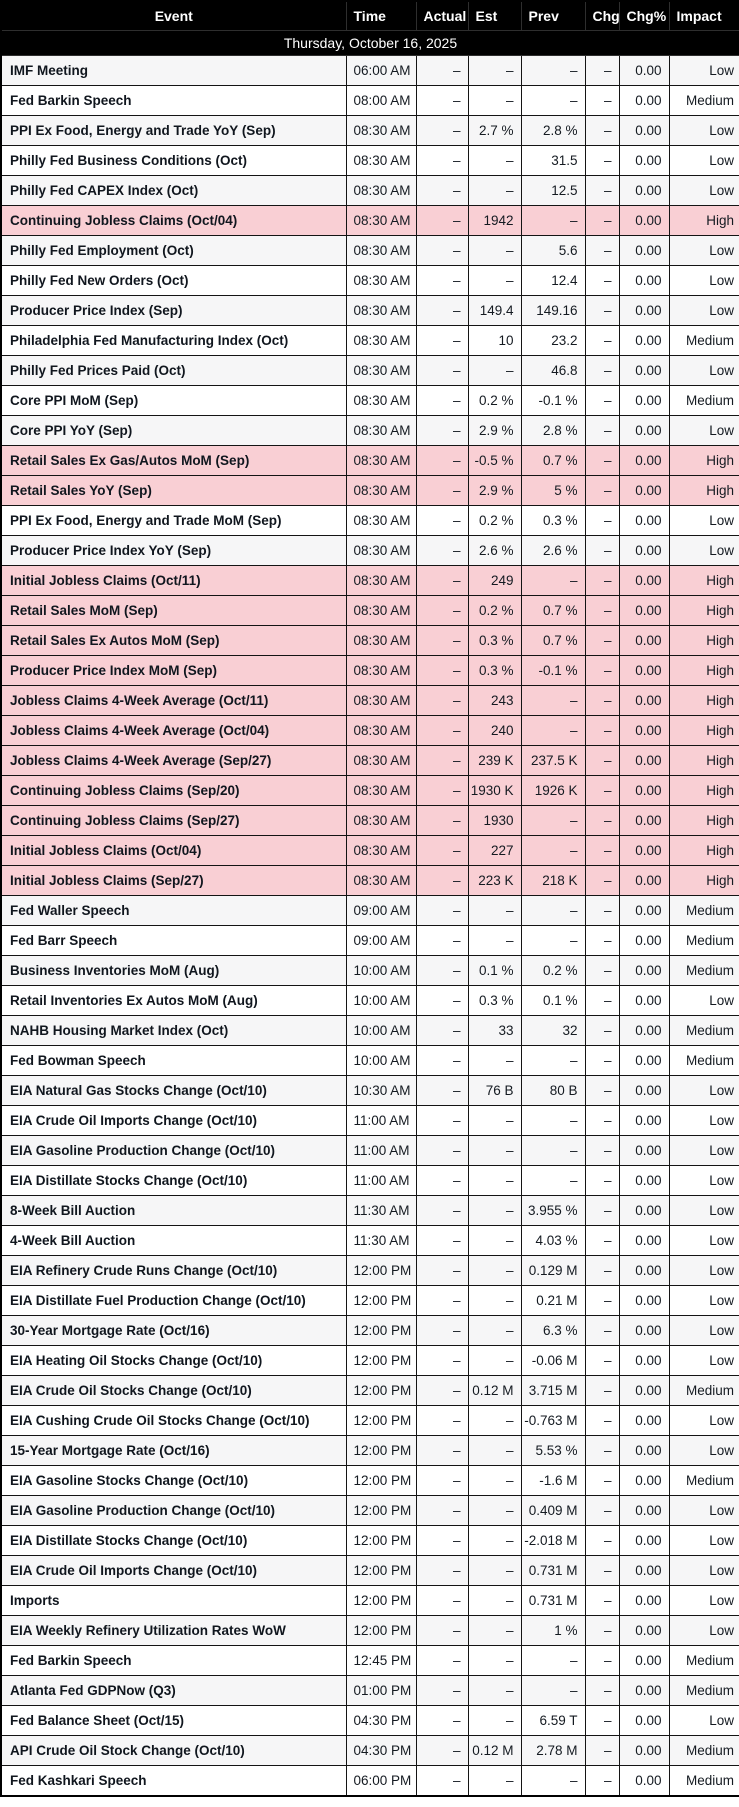 The image size is (739, 1807). I want to click on table-row: Fed Barkin Speech 12:45 PM – – – –0.00 Medium, so click(369, 1660).